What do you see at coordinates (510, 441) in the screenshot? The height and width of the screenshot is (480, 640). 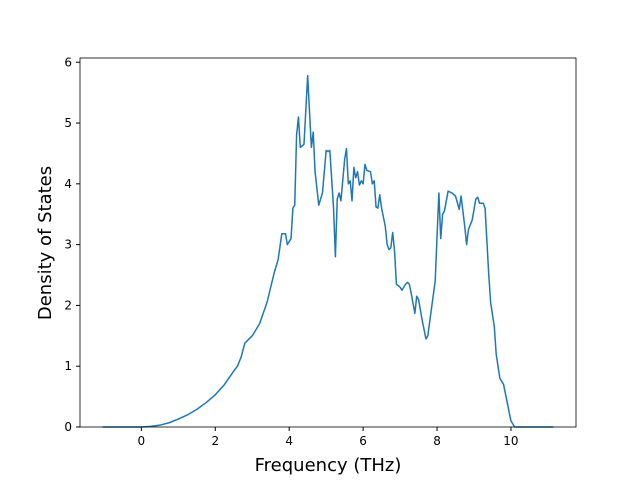 I see `x-tick-label: 10` at bounding box center [510, 441].